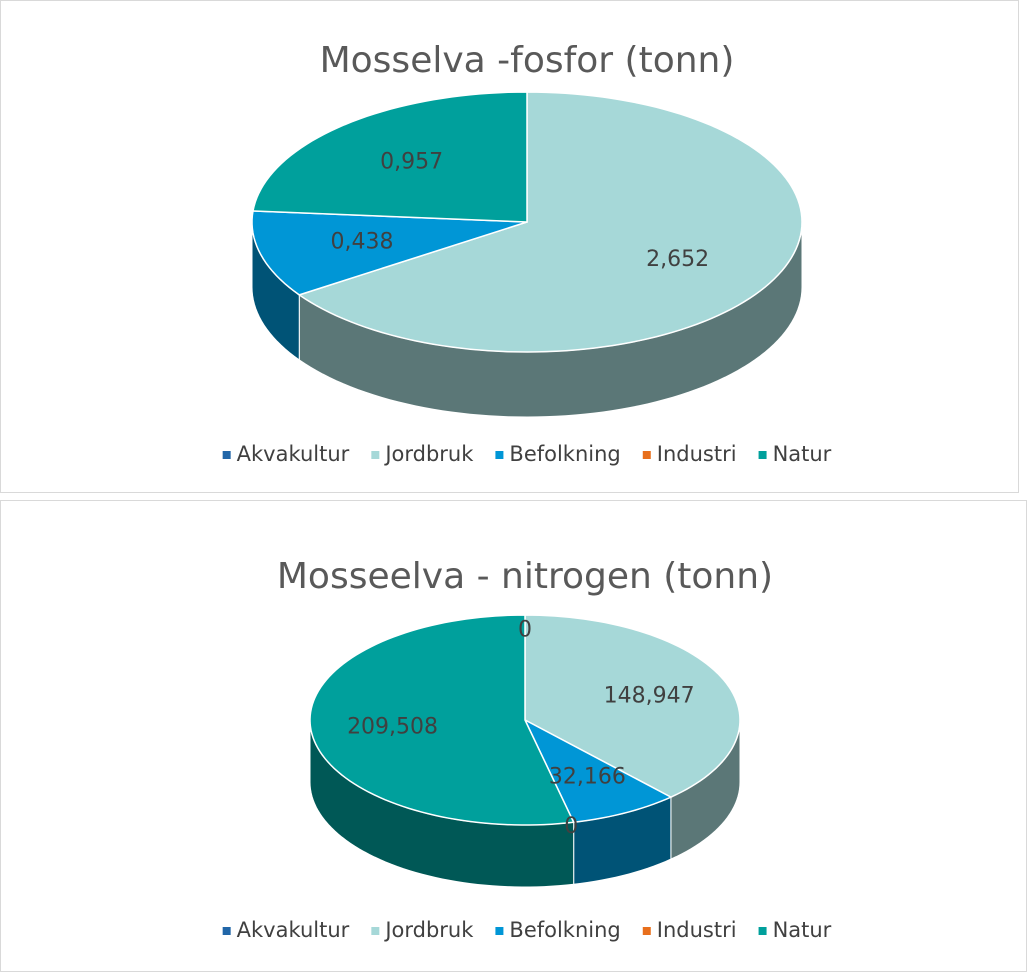 This screenshot has height=972, width=1028. Describe the element at coordinates (411, 162) in the screenshot. I see `data-label: 0,957` at that location.